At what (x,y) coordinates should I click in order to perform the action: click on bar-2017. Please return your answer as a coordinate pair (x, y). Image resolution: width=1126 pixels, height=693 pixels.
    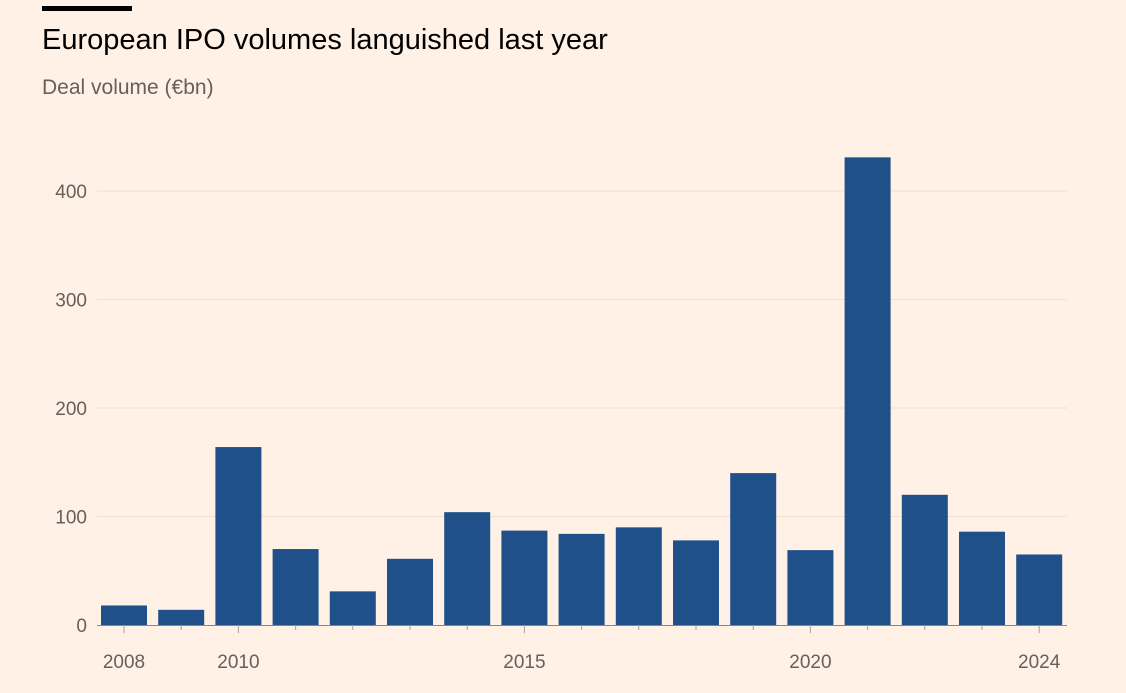
    Looking at the image, I should click on (638, 576).